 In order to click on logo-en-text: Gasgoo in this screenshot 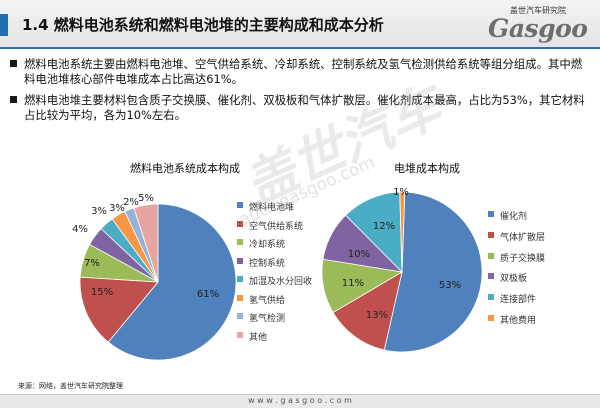, I will do `click(538, 28)`.